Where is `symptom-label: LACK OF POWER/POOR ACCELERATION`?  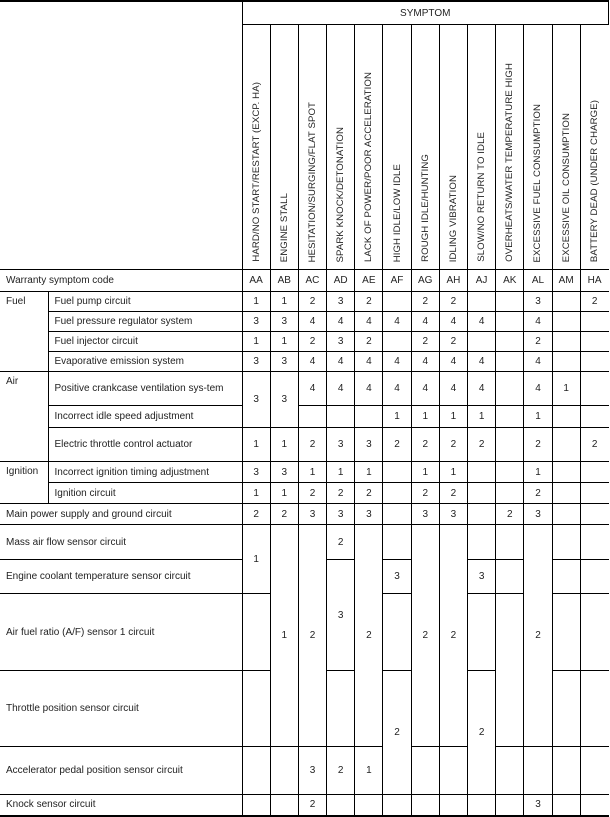
symptom-label: LACK OF POWER/POOR ACCELERATION is located at coordinates (369, 166).